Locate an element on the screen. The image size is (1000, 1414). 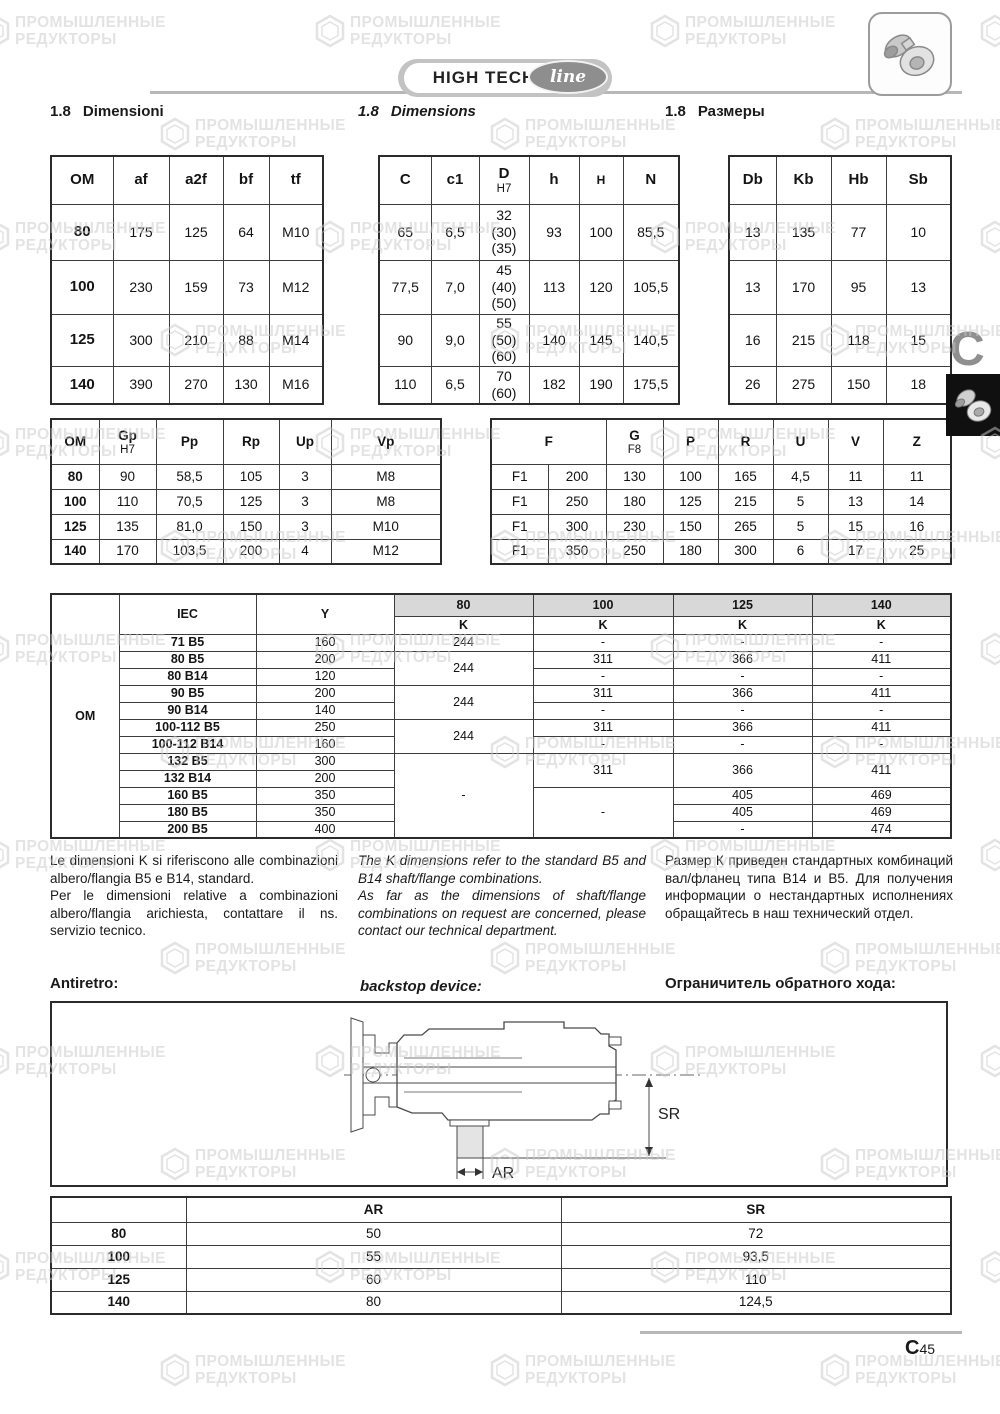
table-cell: 93,5 is located at coordinates (756, 1256).